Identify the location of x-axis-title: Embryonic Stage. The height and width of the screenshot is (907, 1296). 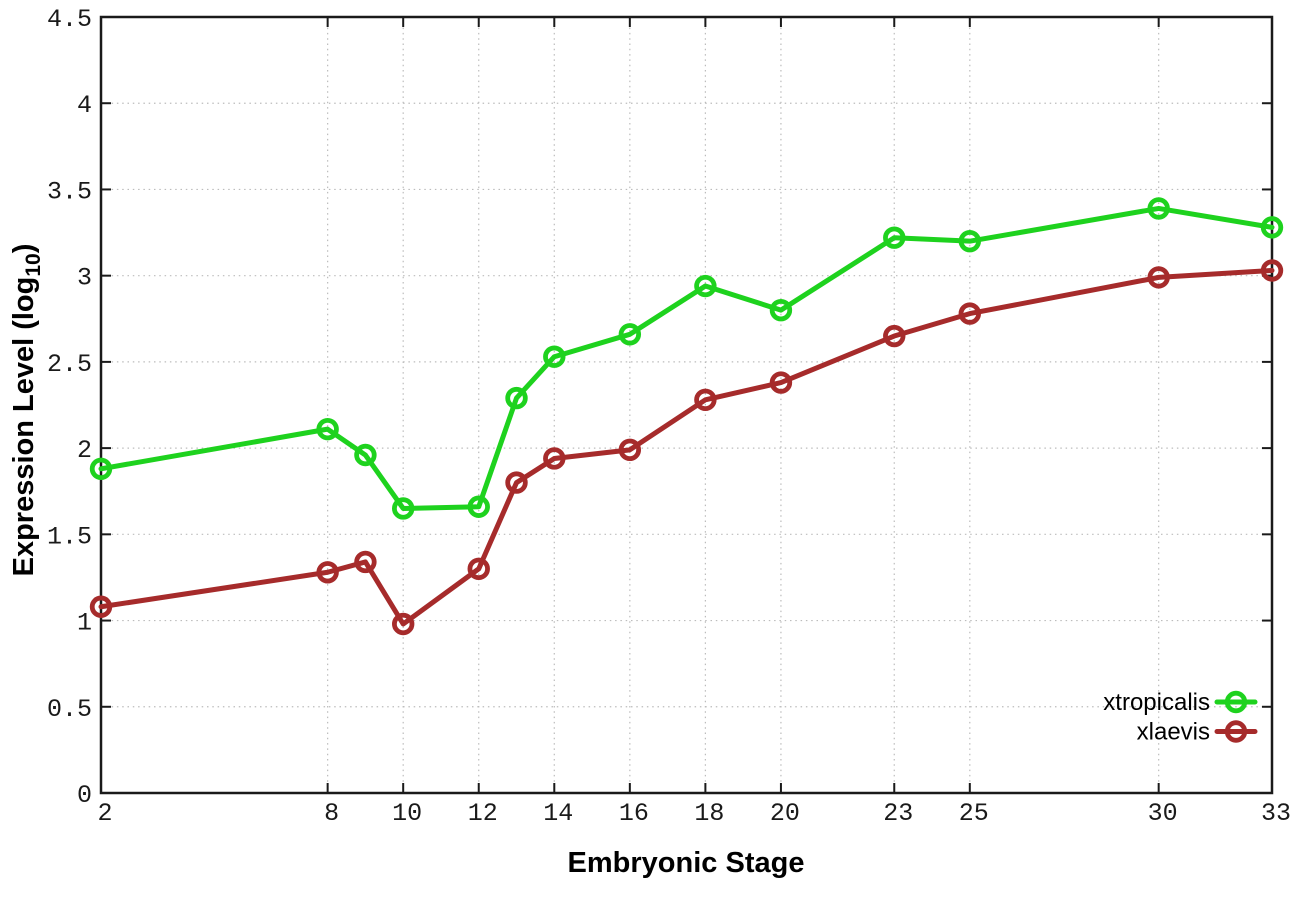
(686, 863).